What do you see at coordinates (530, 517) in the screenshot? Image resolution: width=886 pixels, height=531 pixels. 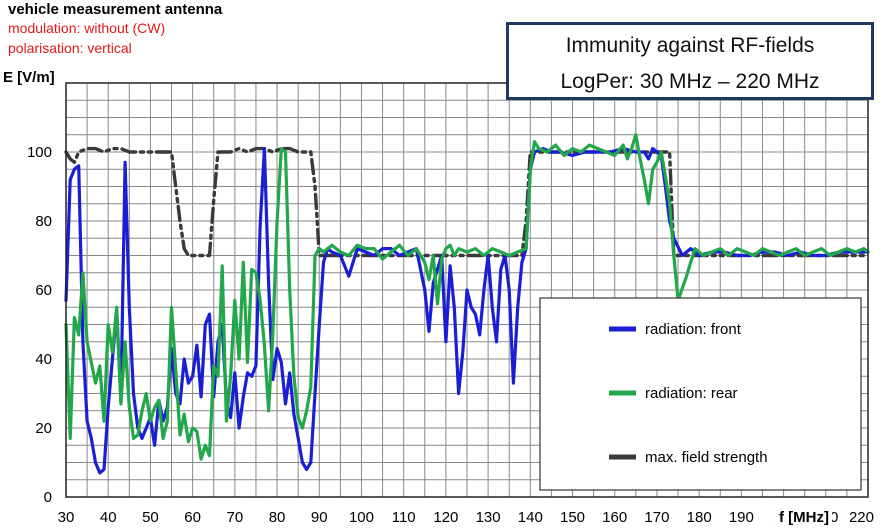 I see `x-tick-label: 140` at bounding box center [530, 517].